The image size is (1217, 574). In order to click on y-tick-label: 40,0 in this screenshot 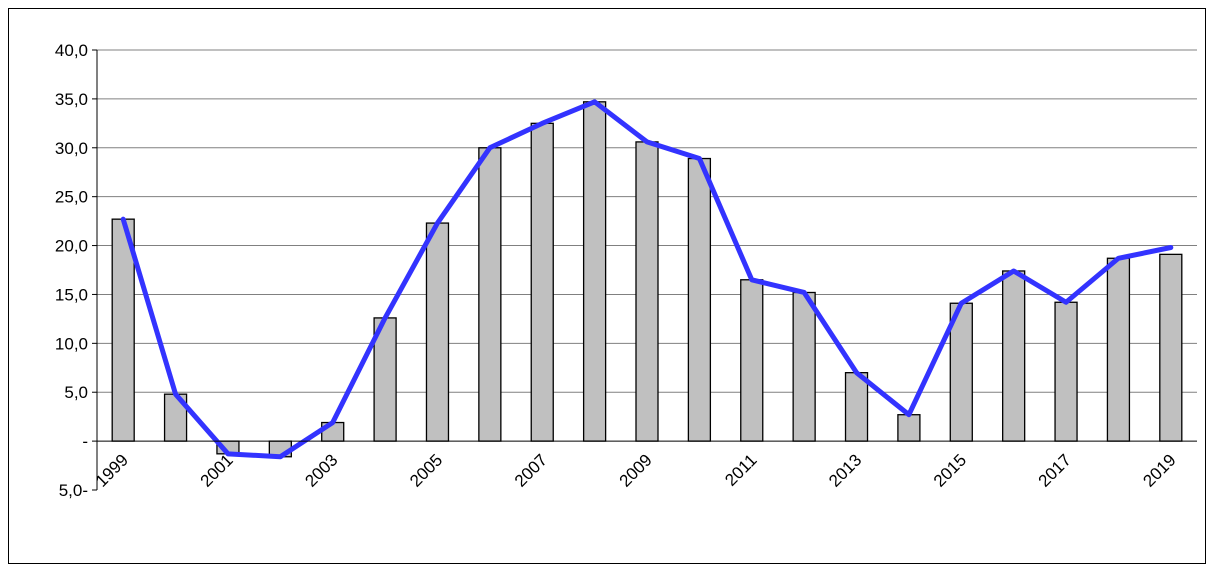, I will do `click(71, 50)`.